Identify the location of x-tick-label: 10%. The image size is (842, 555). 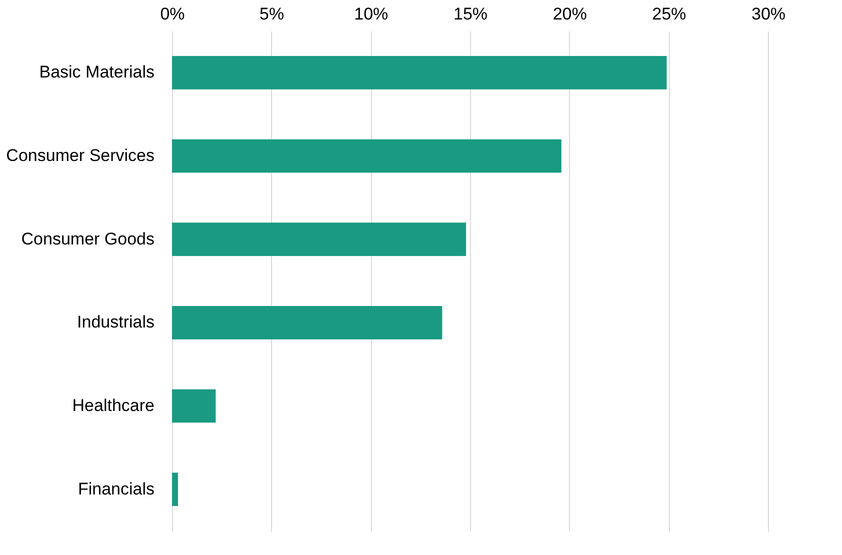
(371, 14).